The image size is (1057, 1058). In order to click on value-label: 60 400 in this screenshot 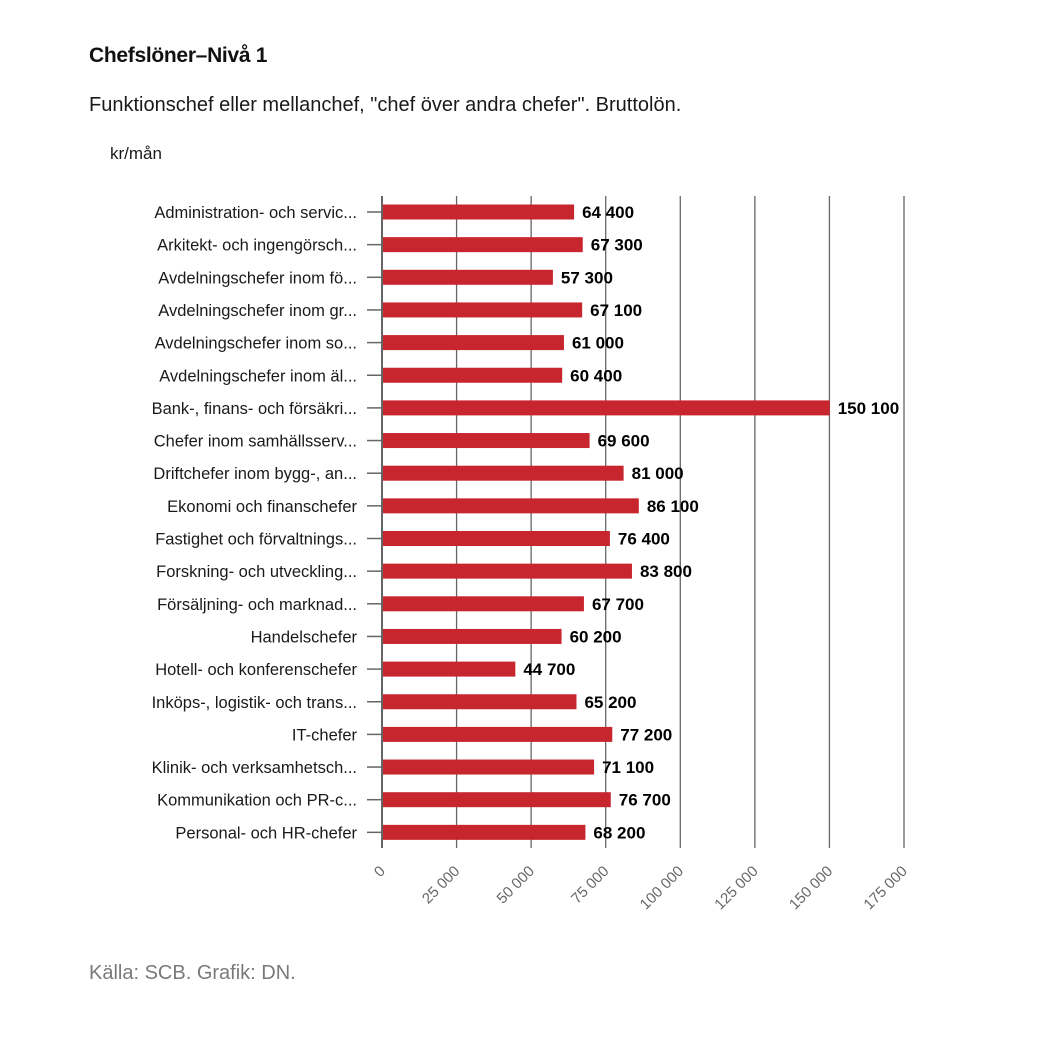, I will do `click(596, 375)`.